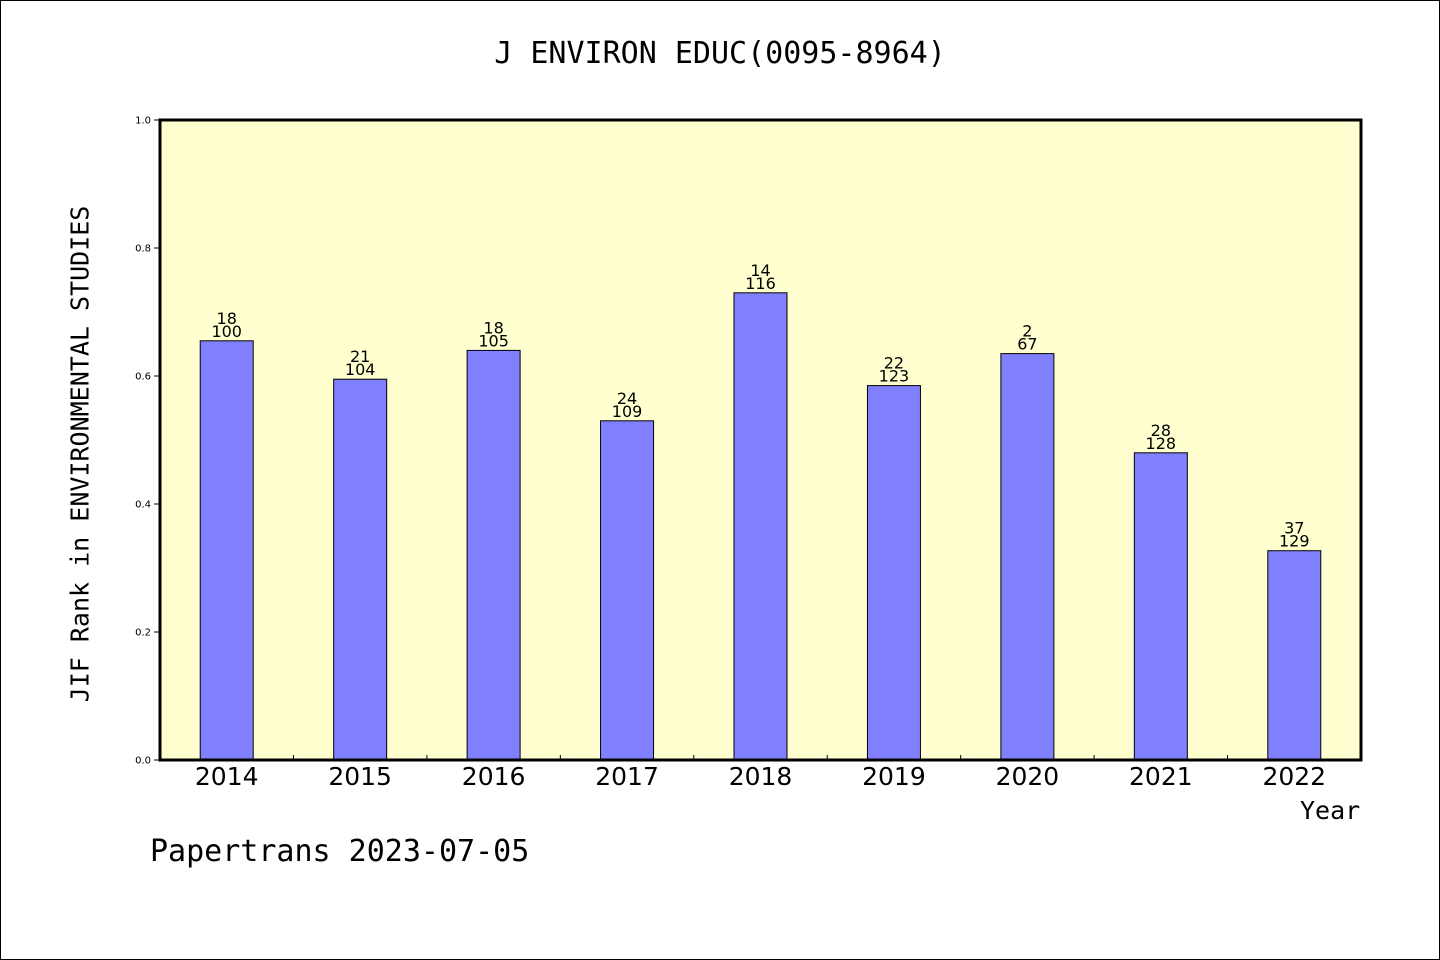  I want to click on chart-title: J ENVIRON EDUC(0095-8964), so click(720, 53).